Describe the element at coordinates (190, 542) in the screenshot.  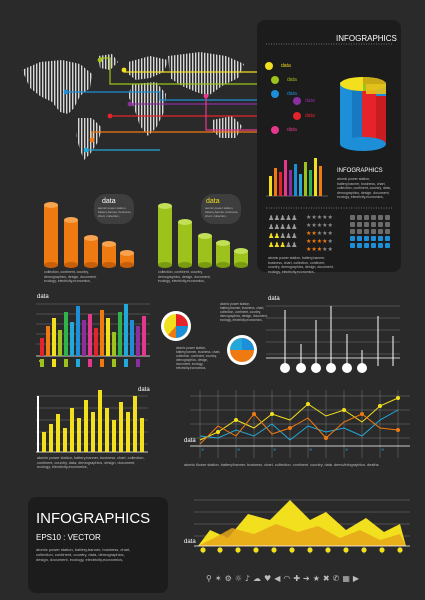
I see `area-chart-label: data` at that location.